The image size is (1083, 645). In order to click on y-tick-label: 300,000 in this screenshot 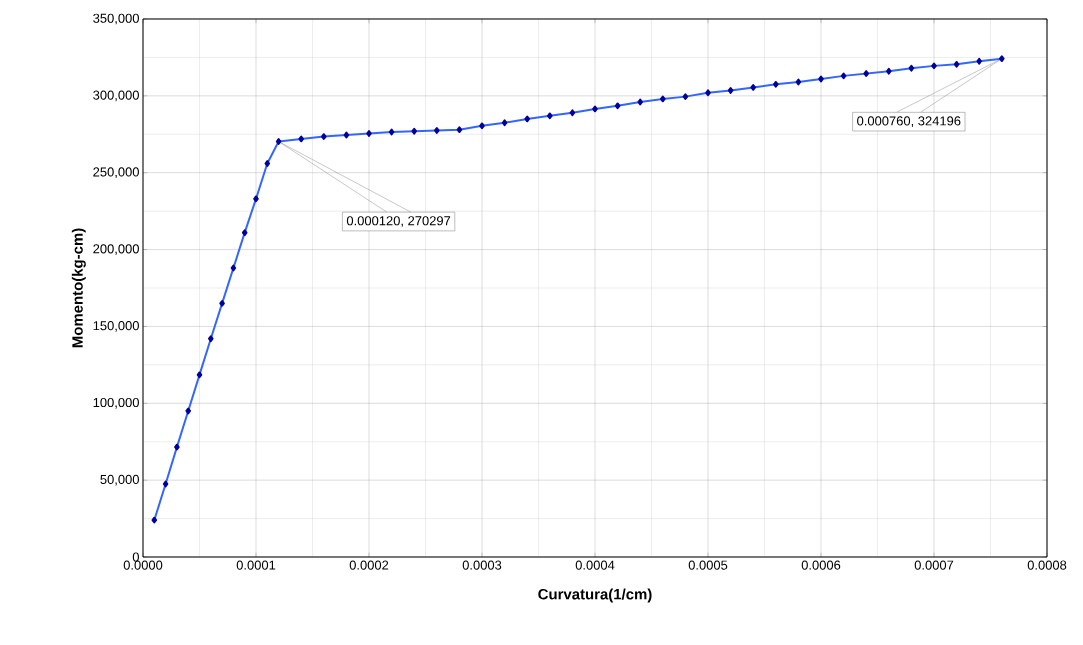, I will do `click(116, 96)`.